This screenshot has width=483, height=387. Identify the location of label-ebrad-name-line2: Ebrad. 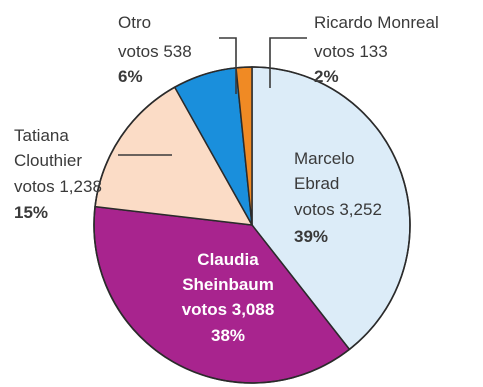
(316, 183).